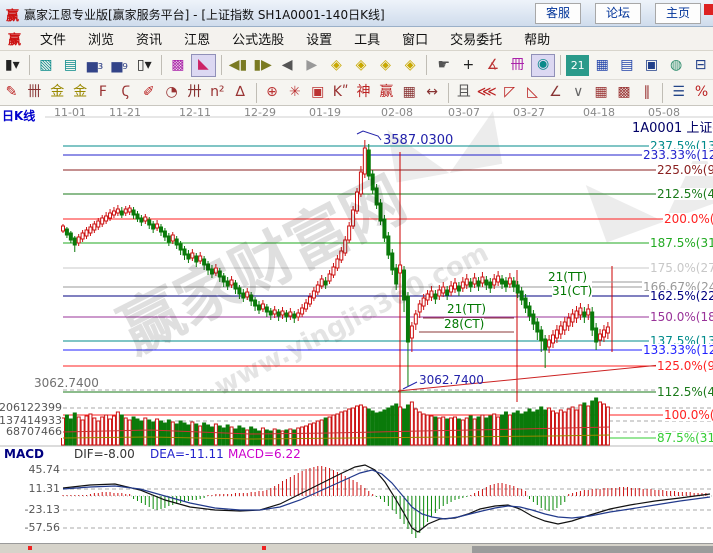  I want to click on menu-bar: 赢 文件 浏览 资讯 江恩 公式选股 设置 工具 窗口 交易委托 帮助, so click(356, 39).